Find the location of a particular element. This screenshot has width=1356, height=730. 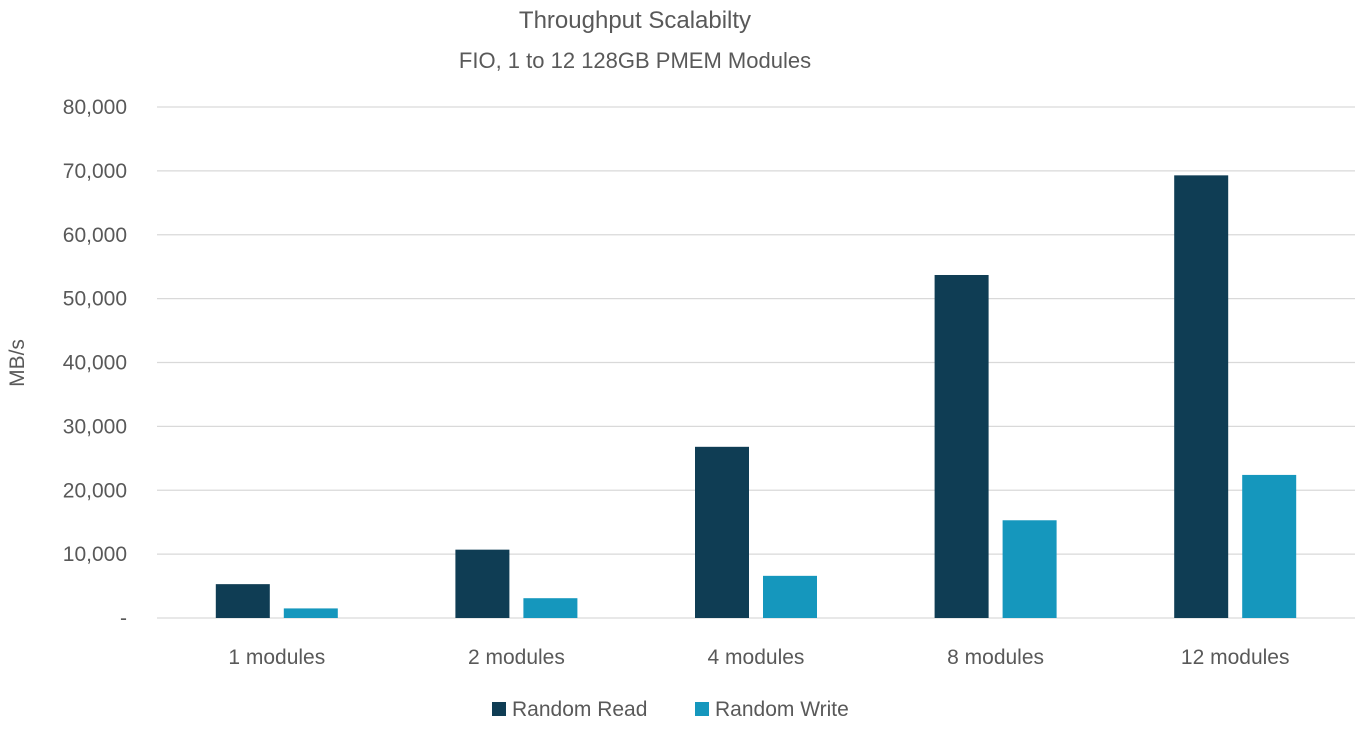

chart-title: Throughput Scalabilty is located at coordinates (635, 20).